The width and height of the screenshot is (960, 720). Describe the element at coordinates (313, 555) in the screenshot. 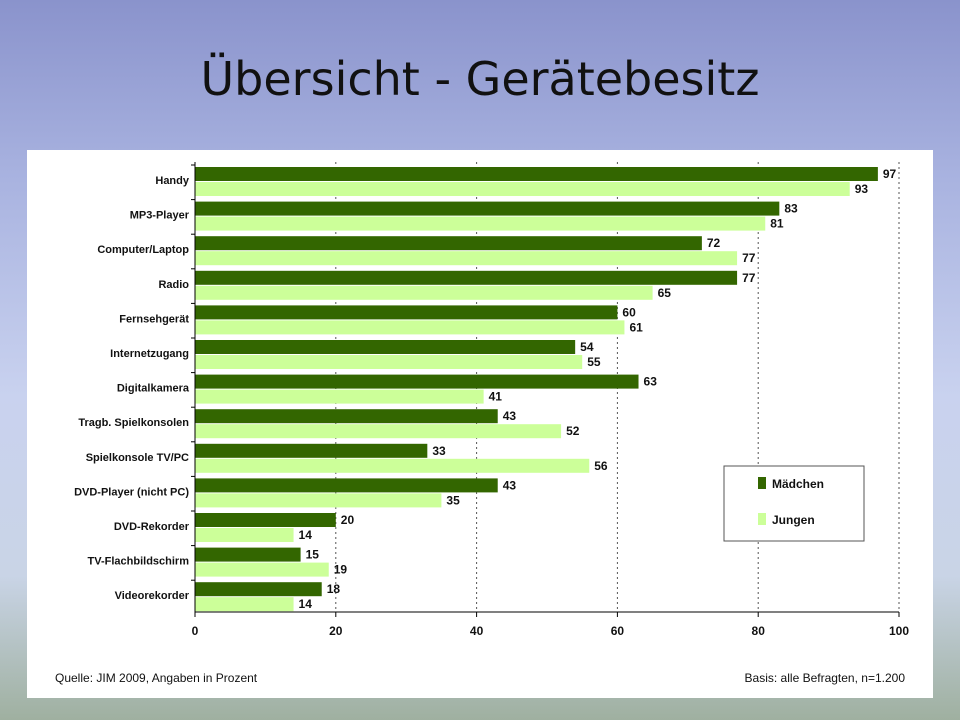

I see `value-label: 15` at that location.